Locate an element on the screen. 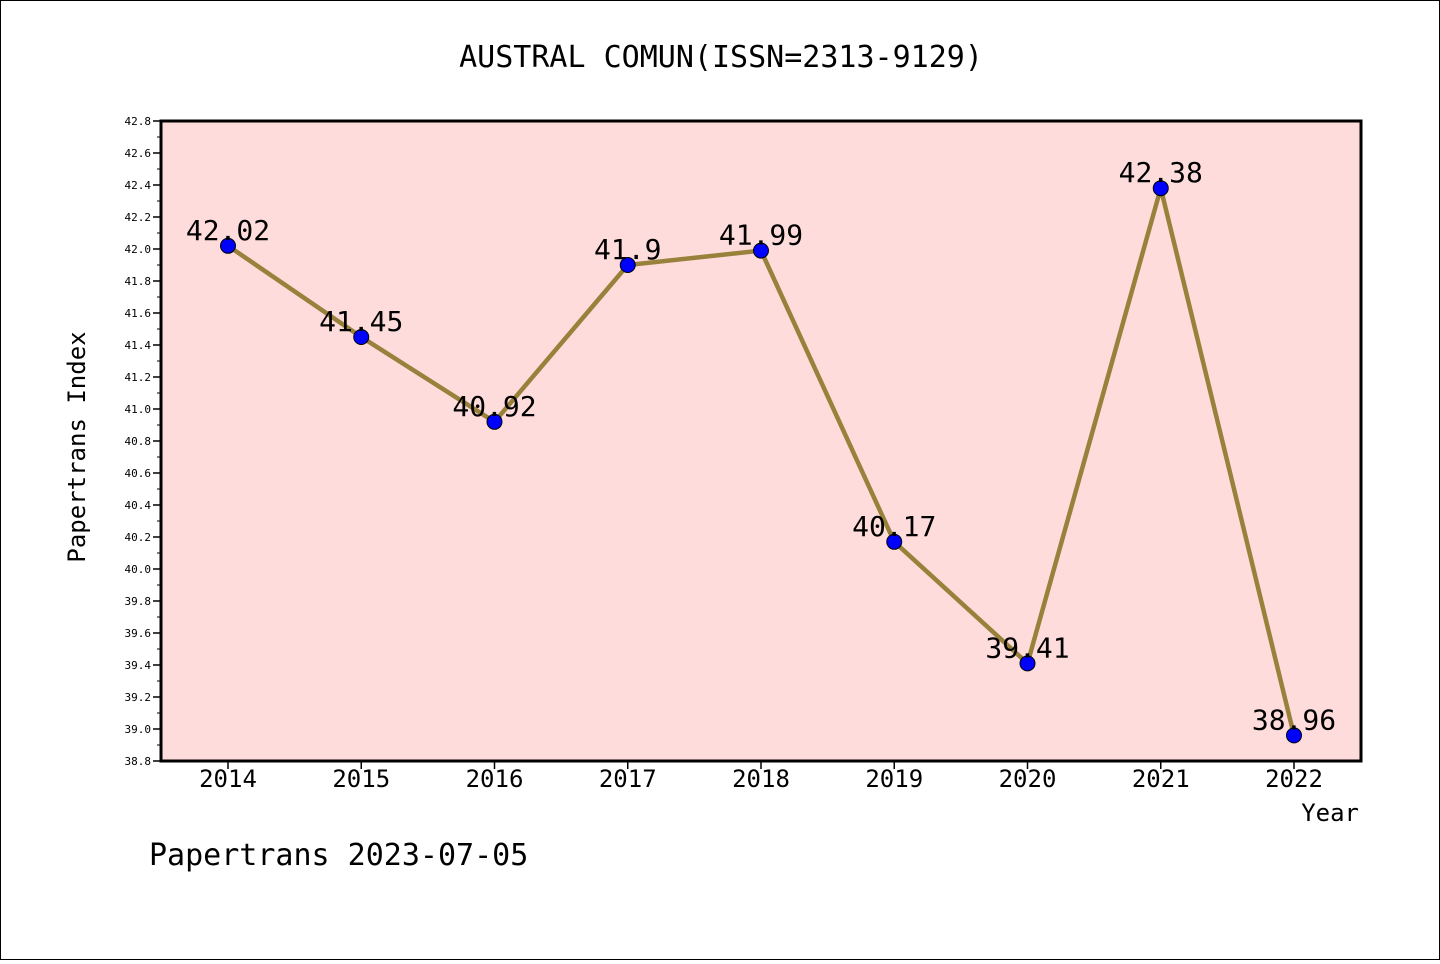 The width and height of the screenshot is (1440, 964). y-tick-label: 42.2 is located at coordinates (138, 217).